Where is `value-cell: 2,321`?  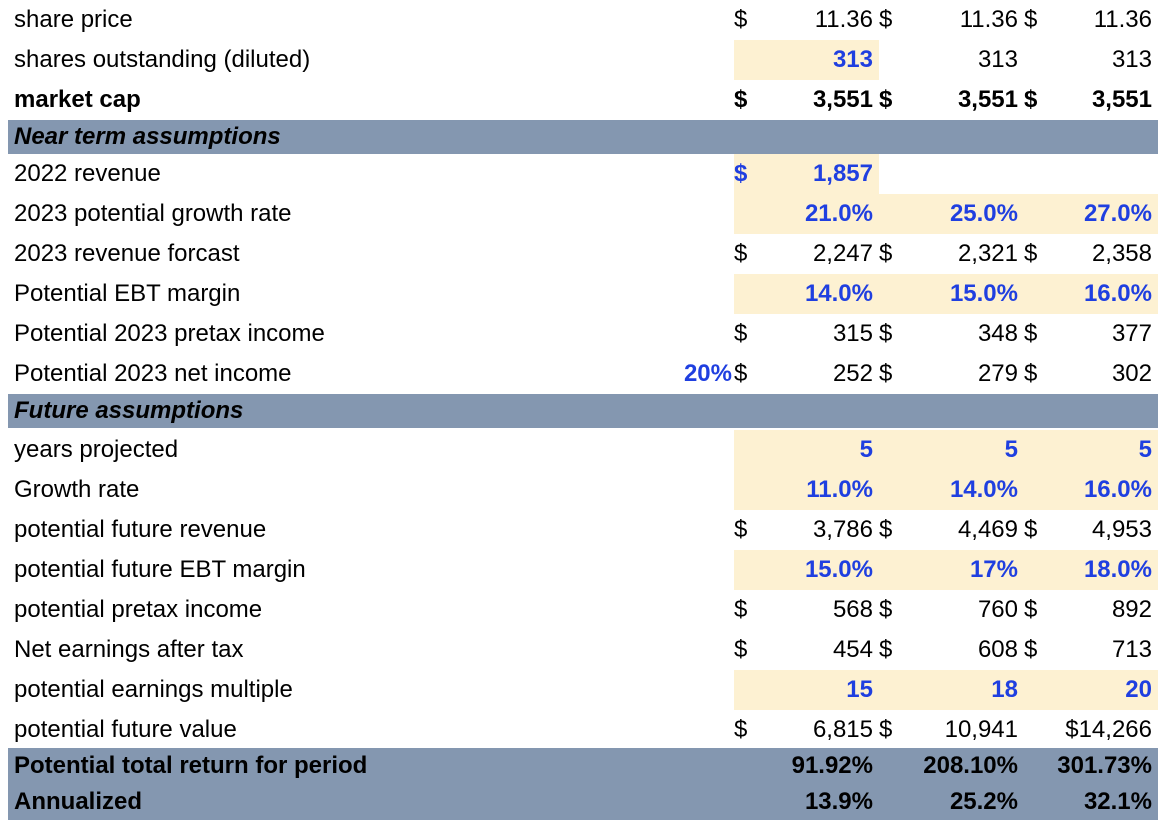
value-cell: 2,321 is located at coordinates (987, 253).